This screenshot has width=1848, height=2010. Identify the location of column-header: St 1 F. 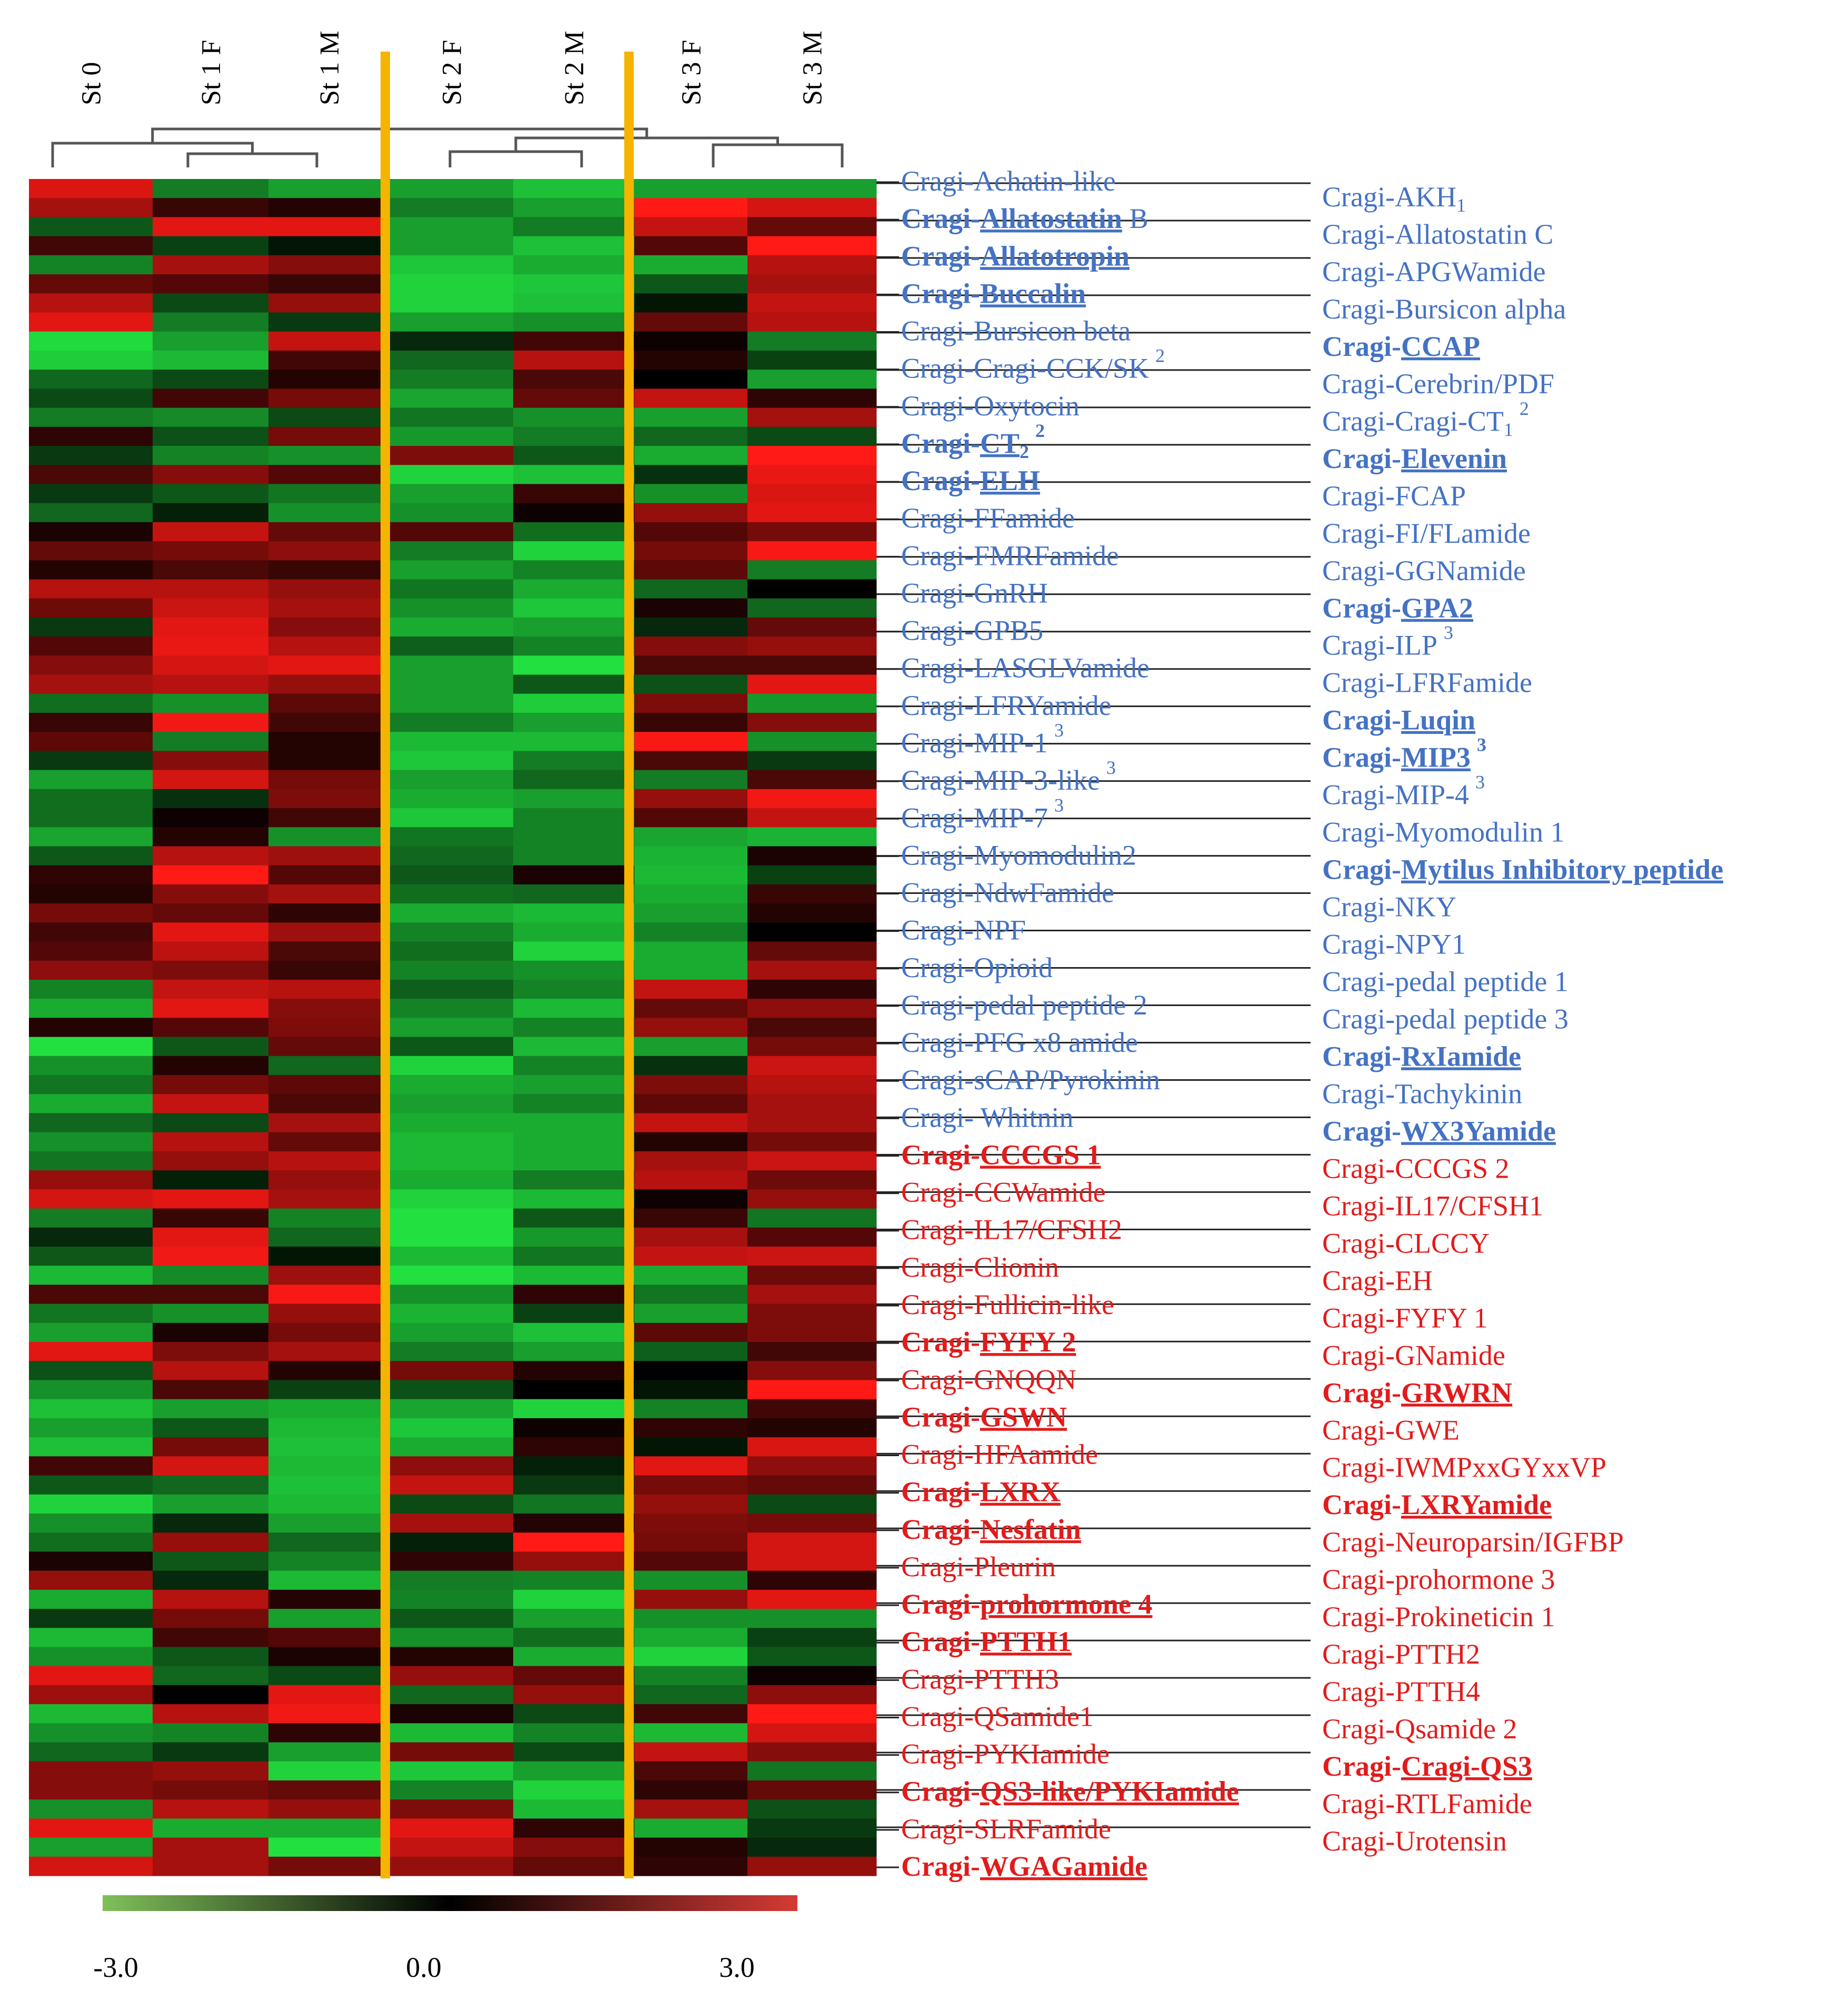
(211, 72).